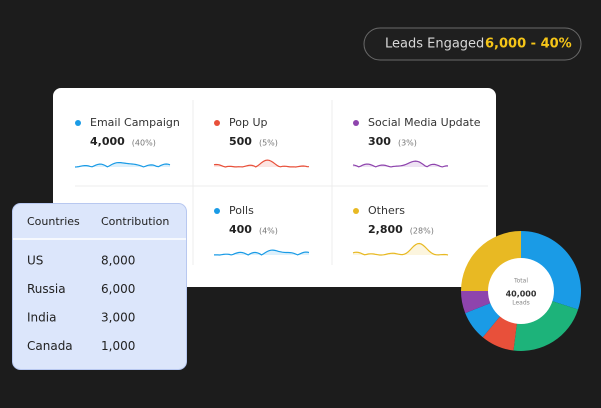  I want to click on table-cell: Russia, so click(46, 289).